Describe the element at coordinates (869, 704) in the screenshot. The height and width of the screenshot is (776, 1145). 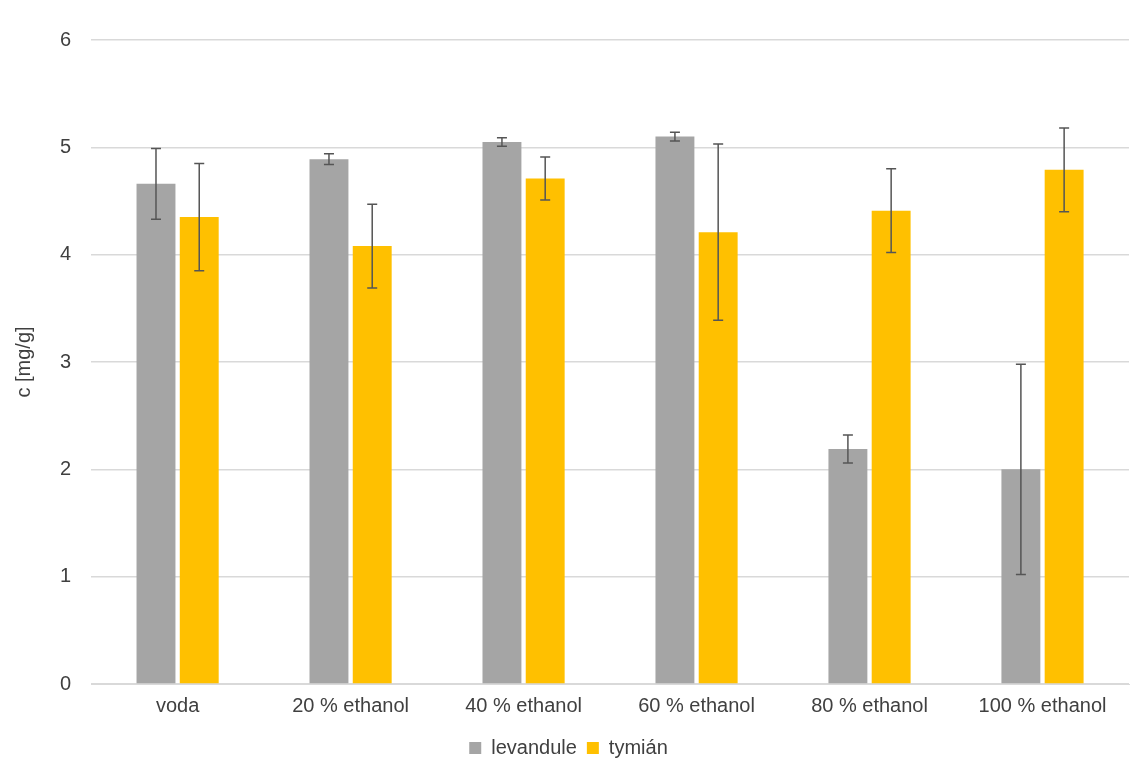
I see `x-tick-label: 80 % ethanol` at that location.